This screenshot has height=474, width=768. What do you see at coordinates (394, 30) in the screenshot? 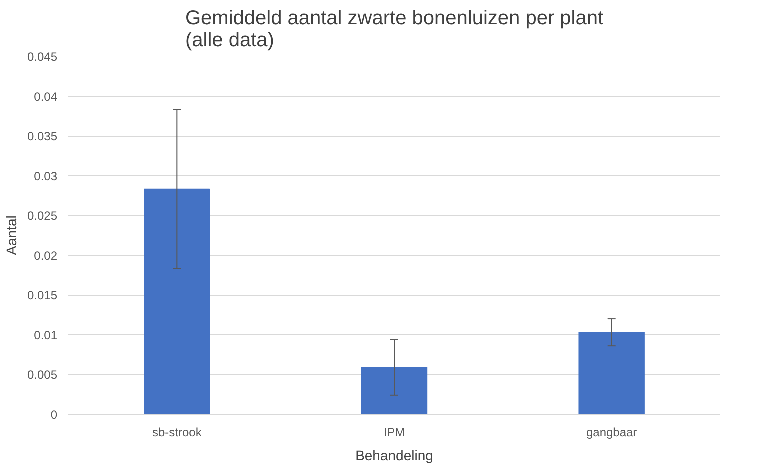
I see `chart-title: Gemiddeld aantal zwarte bonenluizen per plant (alle data)` at bounding box center [394, 30].